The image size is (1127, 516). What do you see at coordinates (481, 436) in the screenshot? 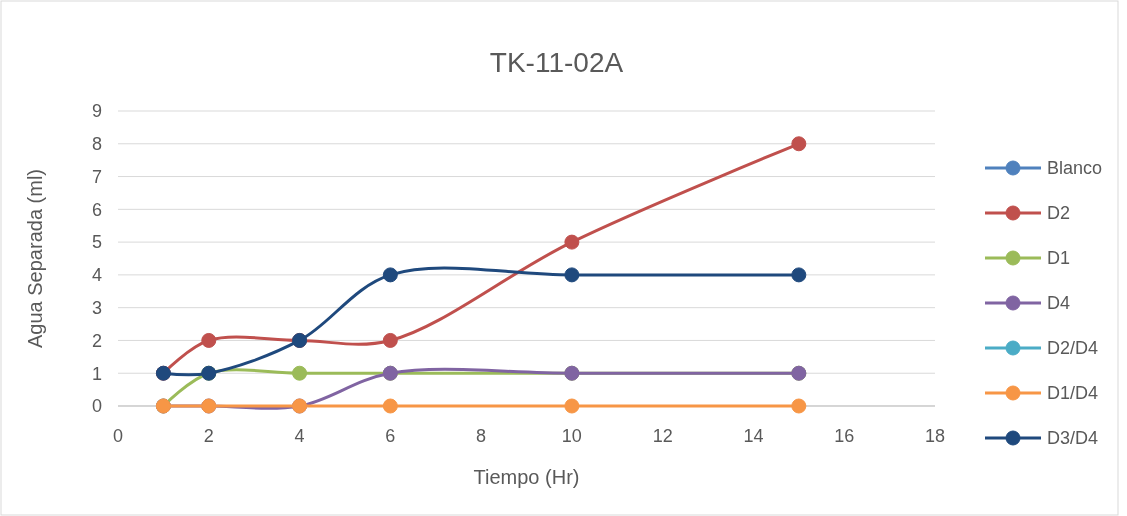
I see `x-tick-label: 8` at bounding box center [481, 436].